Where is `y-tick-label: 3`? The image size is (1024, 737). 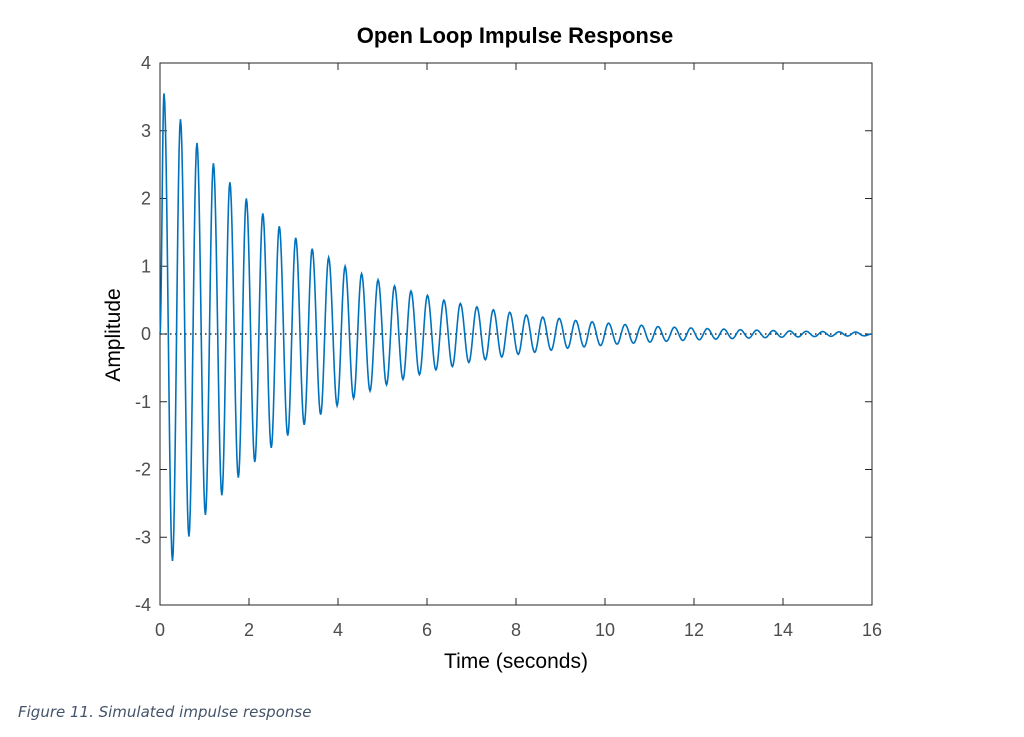
y-tick-label: 3 is located at coordinates (146, 131).